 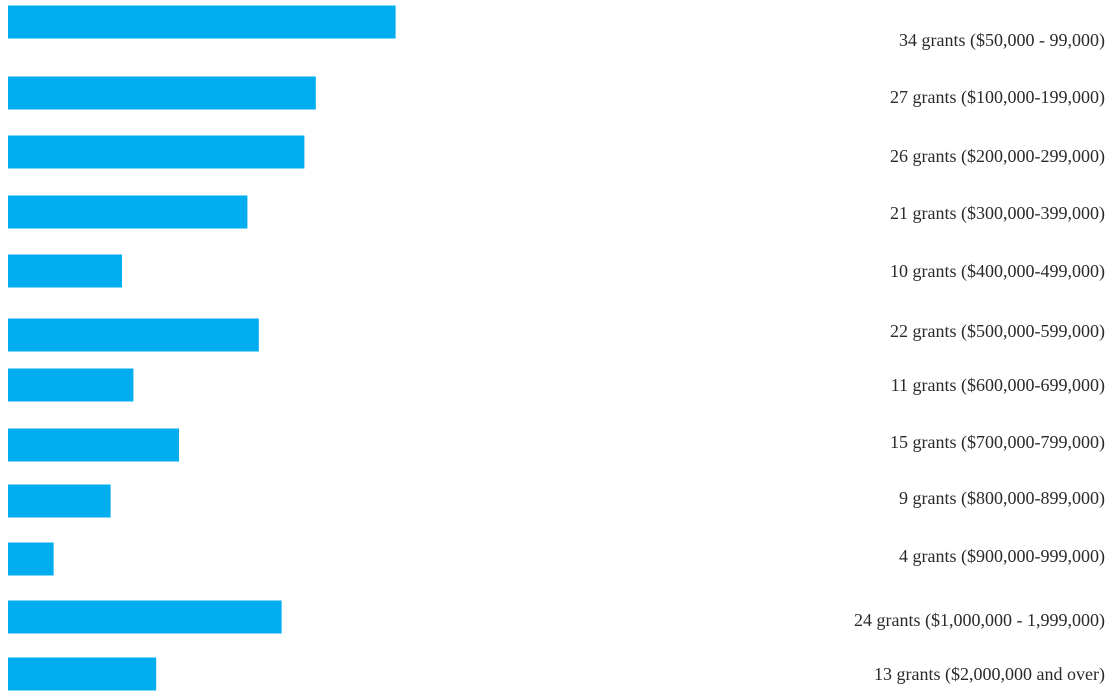 I want to click on bar-label-12: 13 grants ($2,000,000 and over), so click(x=989, y=674).